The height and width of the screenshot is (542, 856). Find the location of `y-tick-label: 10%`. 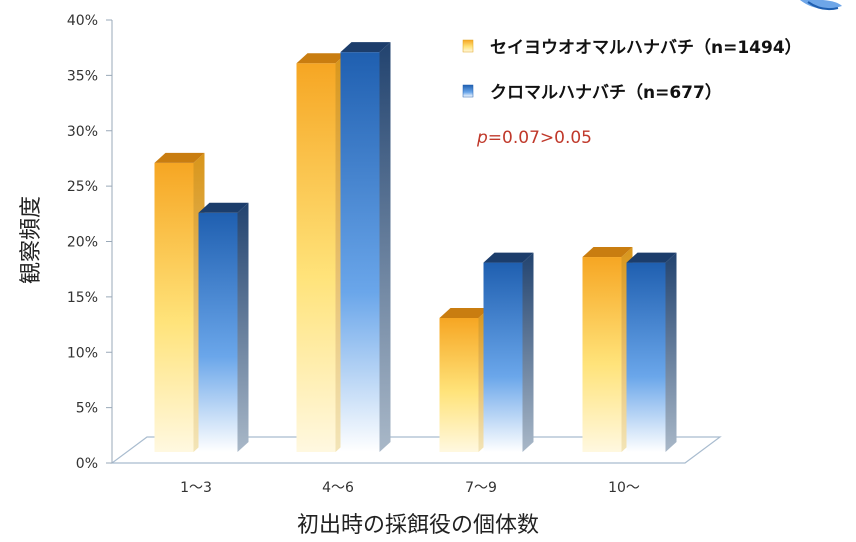

y-tick-label: 10% is located at coordinates (82, 353).